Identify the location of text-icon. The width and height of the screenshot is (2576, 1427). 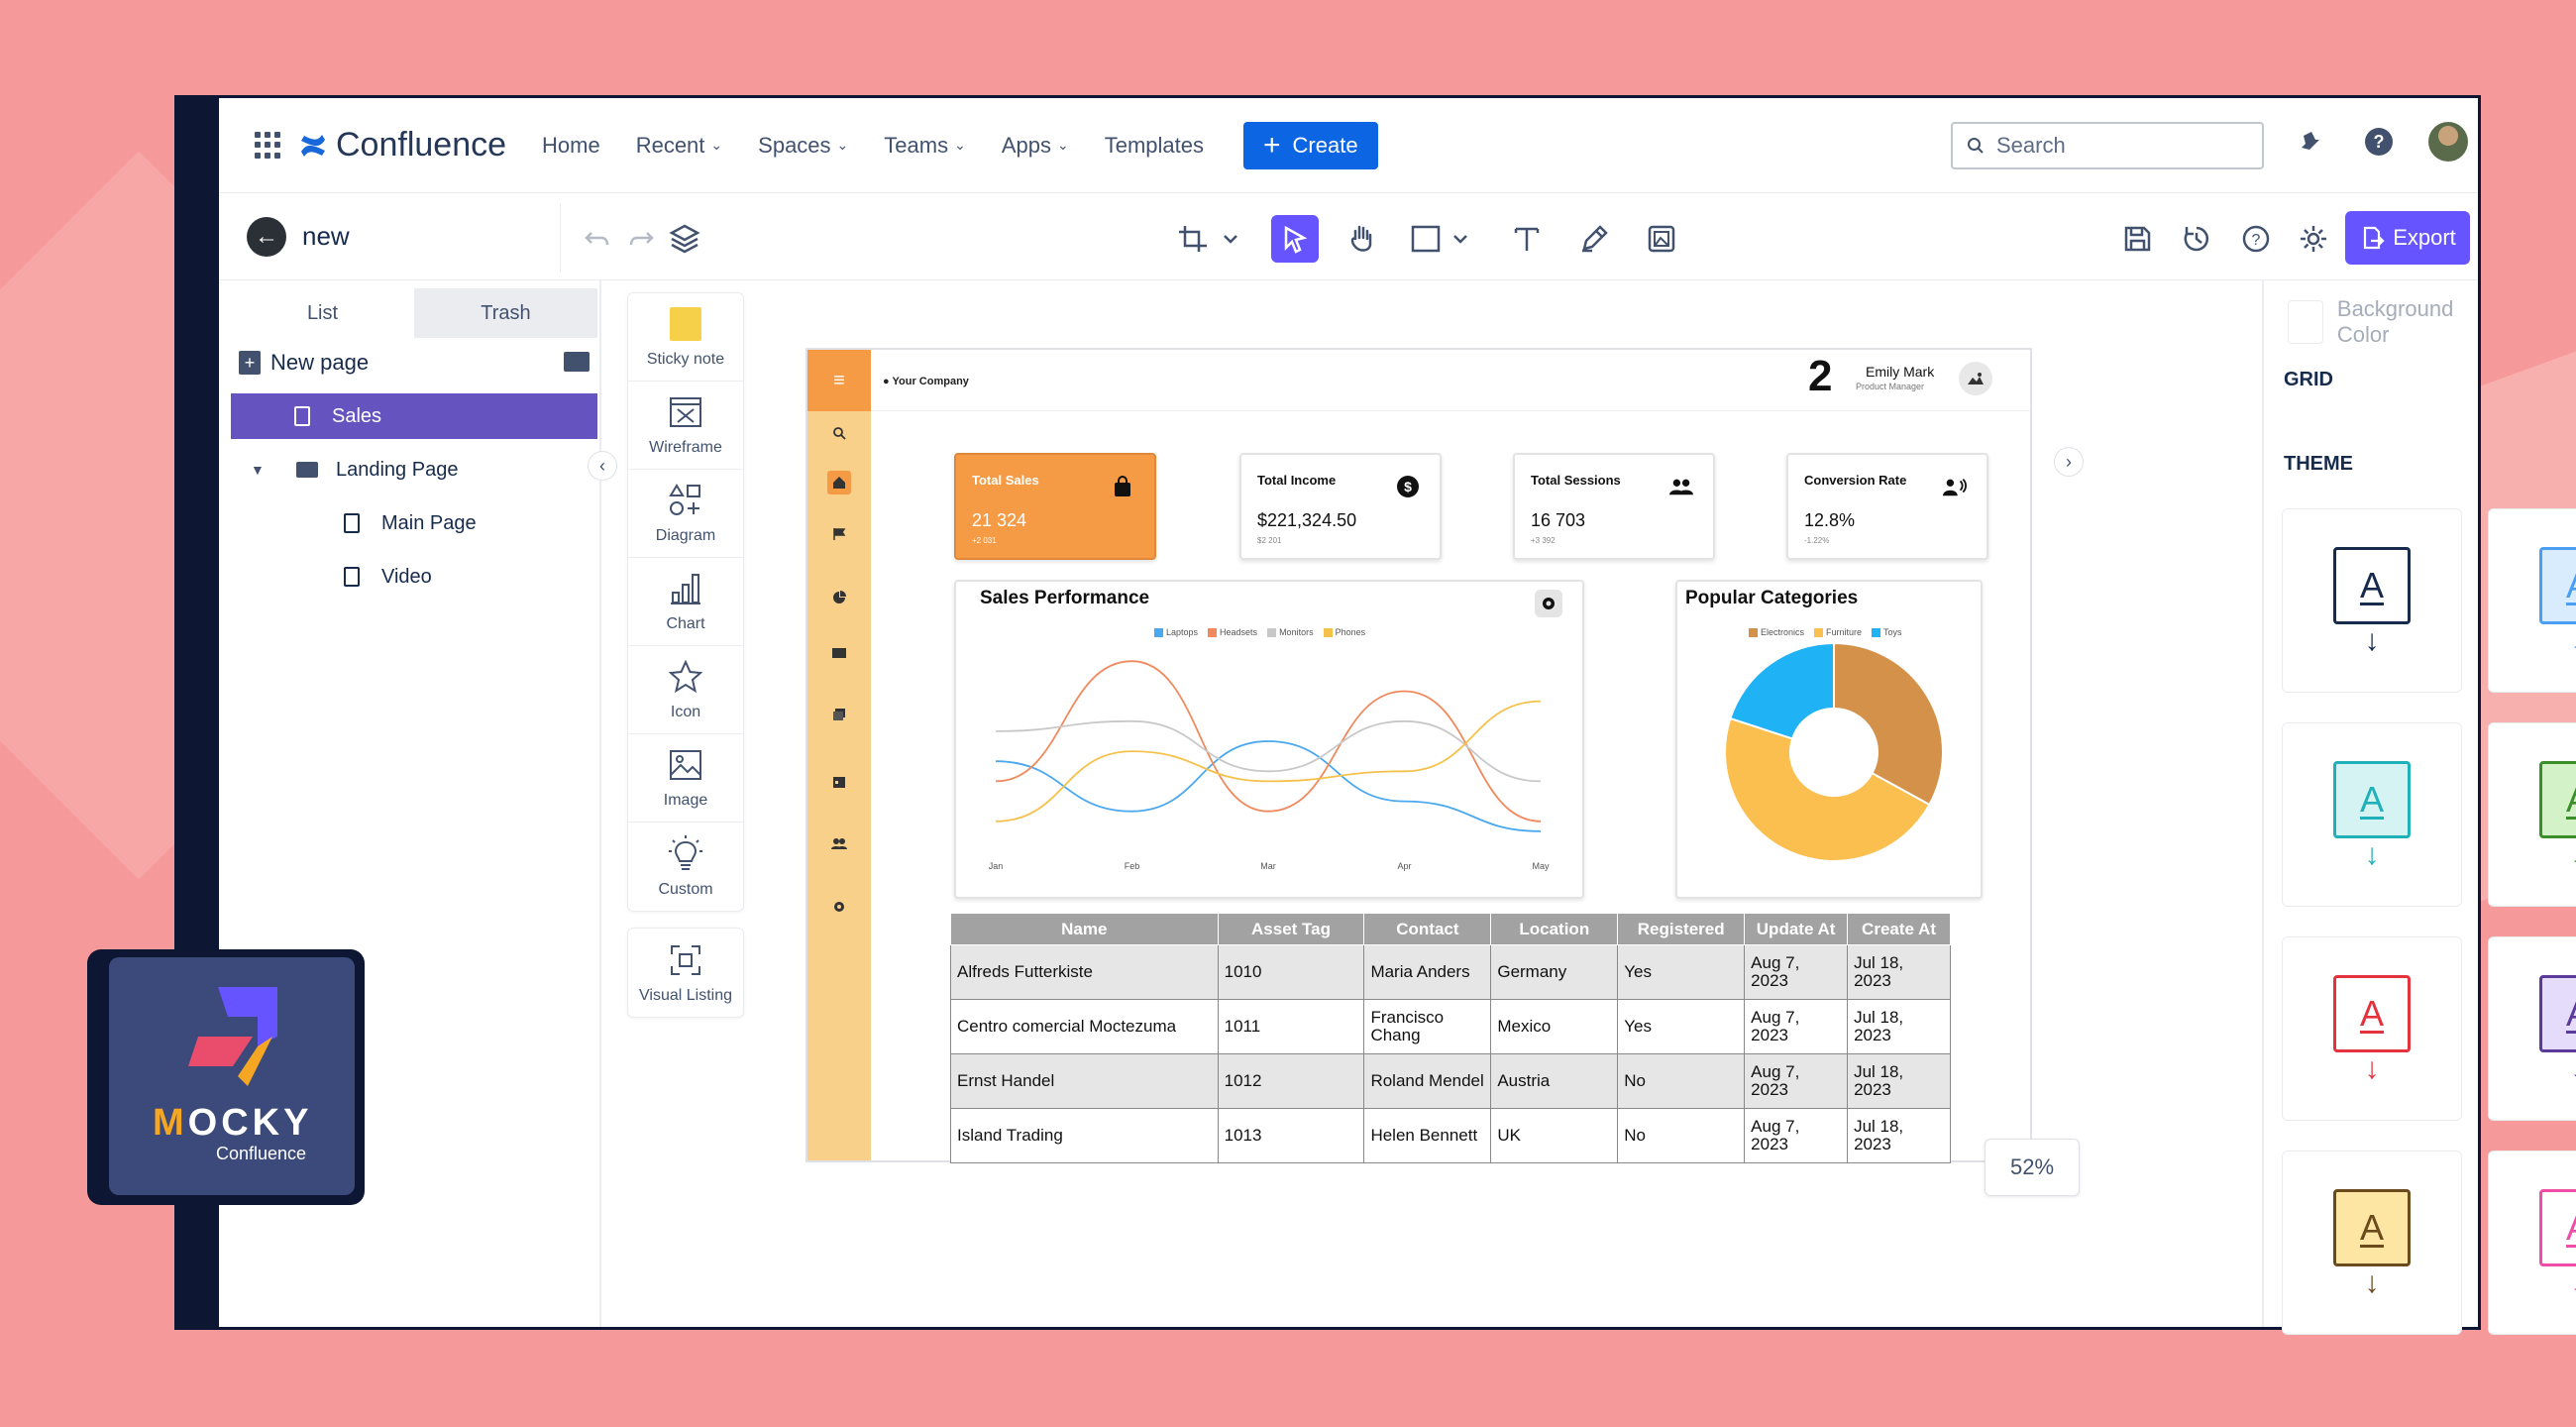
(1527, 239).